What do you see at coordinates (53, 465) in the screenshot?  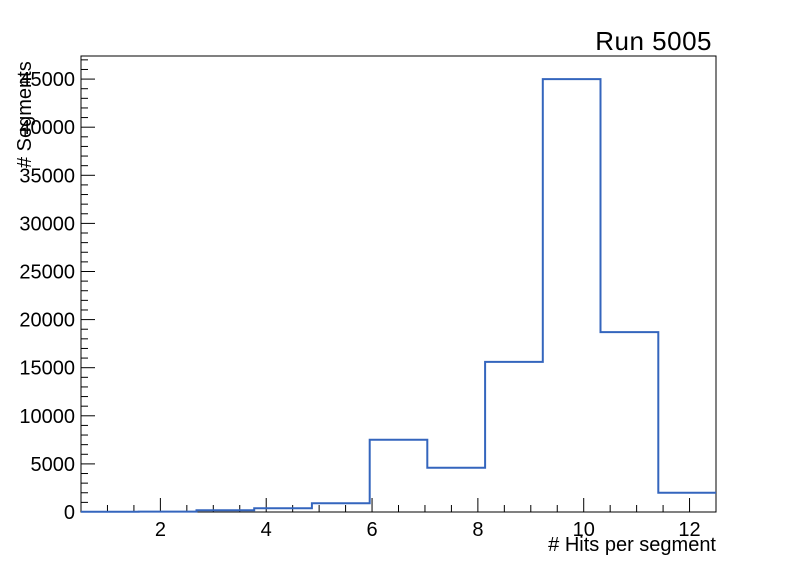 I see `y-tick-label: 5000` at bounding box center [53, 465].